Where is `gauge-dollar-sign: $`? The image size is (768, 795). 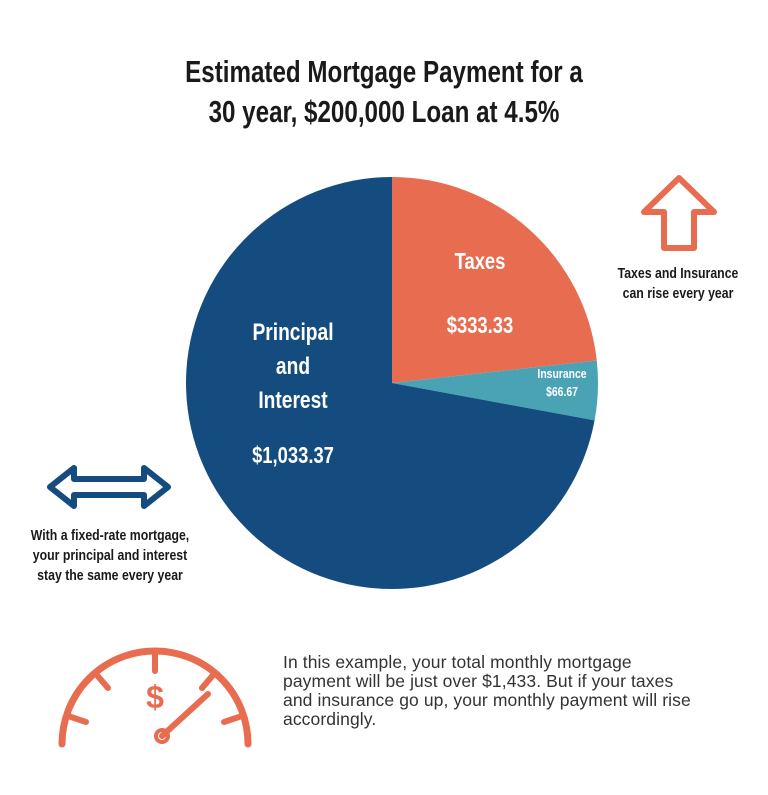
gauge-dollar-sign: $ is located at coordinates (155, 697).